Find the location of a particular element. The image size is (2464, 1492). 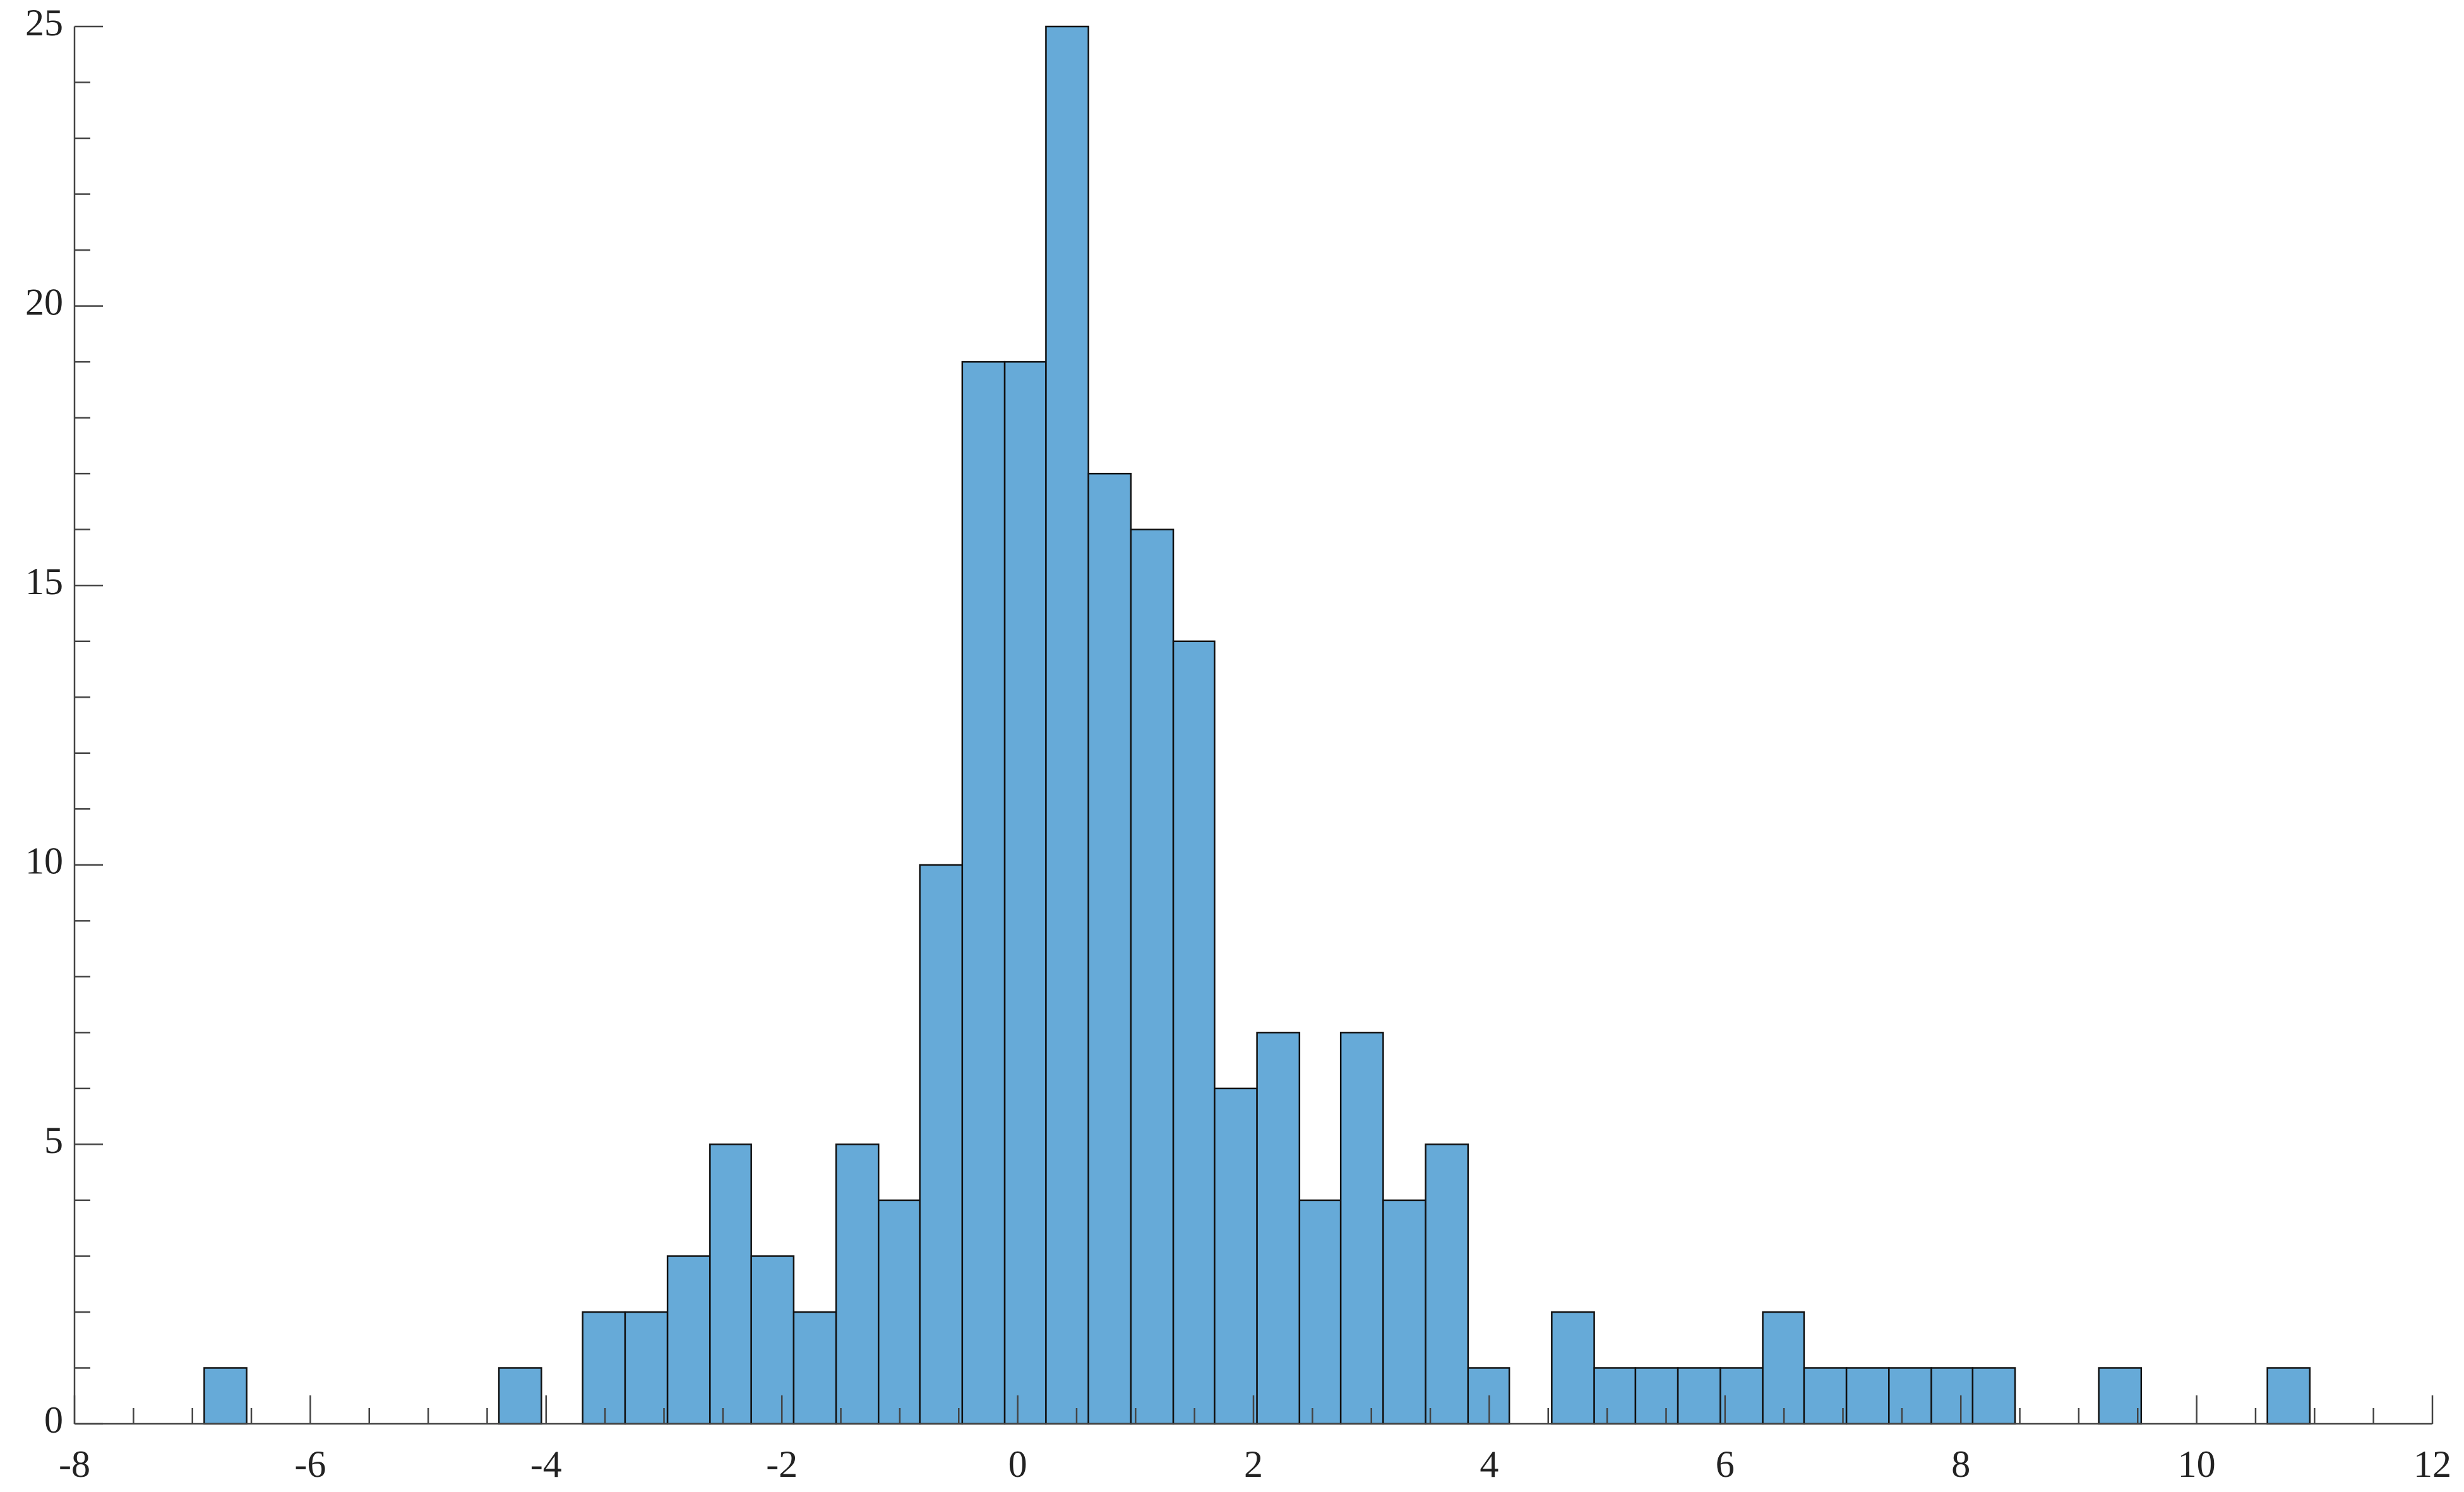

x-tick-label: -4 is located at coordinates (546, 1464).